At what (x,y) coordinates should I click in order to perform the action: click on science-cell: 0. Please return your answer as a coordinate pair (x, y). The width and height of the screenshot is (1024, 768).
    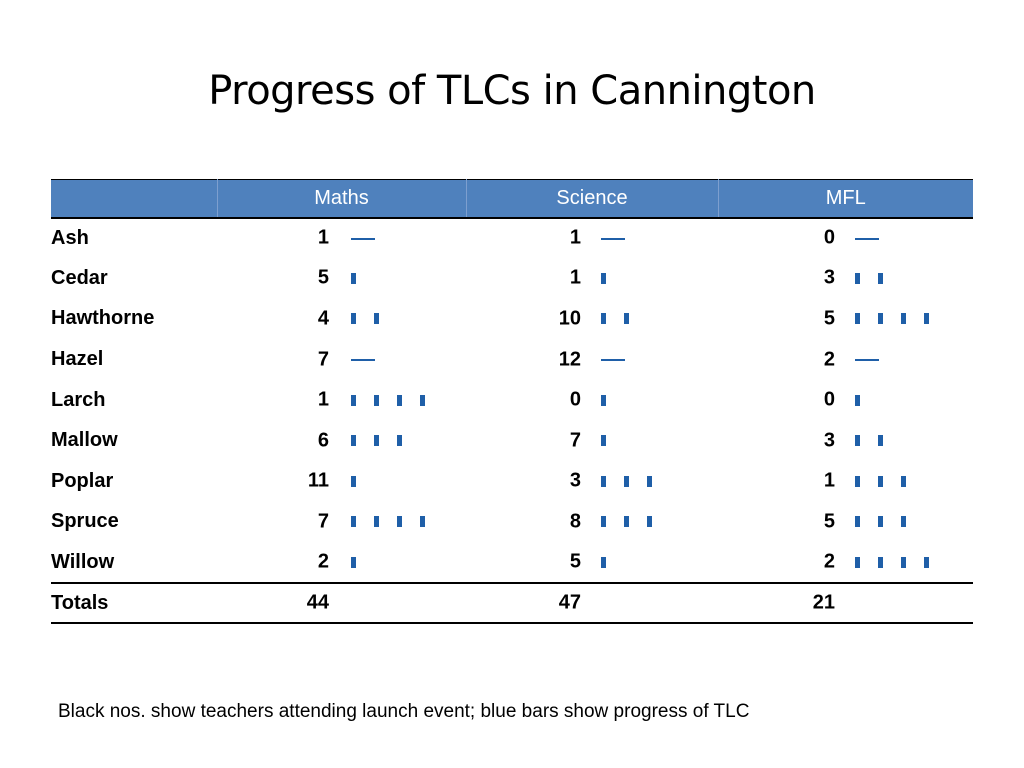
    Looking at the image, I should click on (592, 400).